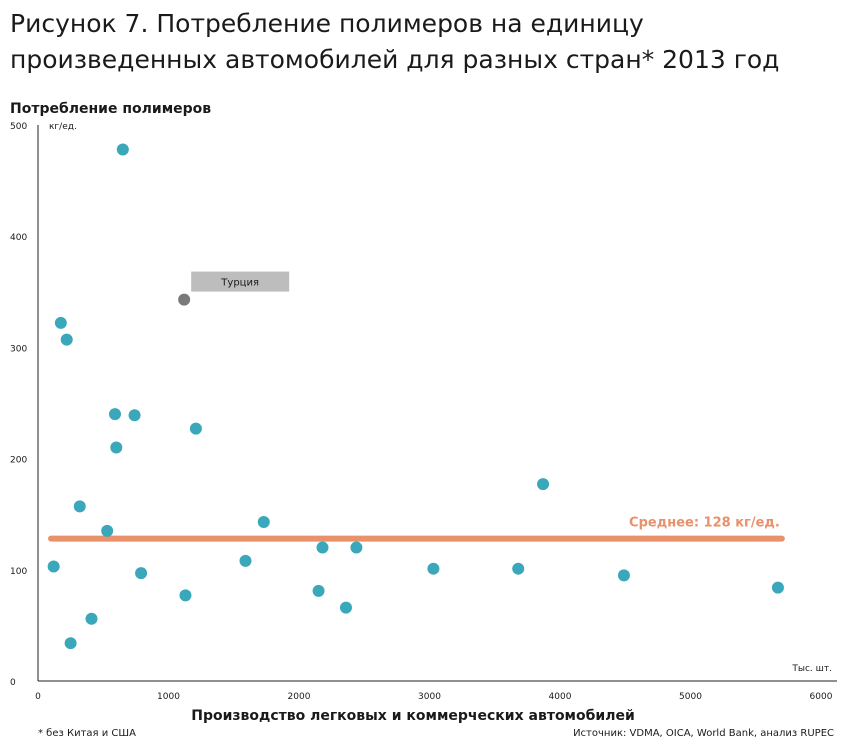 Image resolution: width=848 pixels, height=749 pixels. I want to click on highlight-point, so click(184, 299).